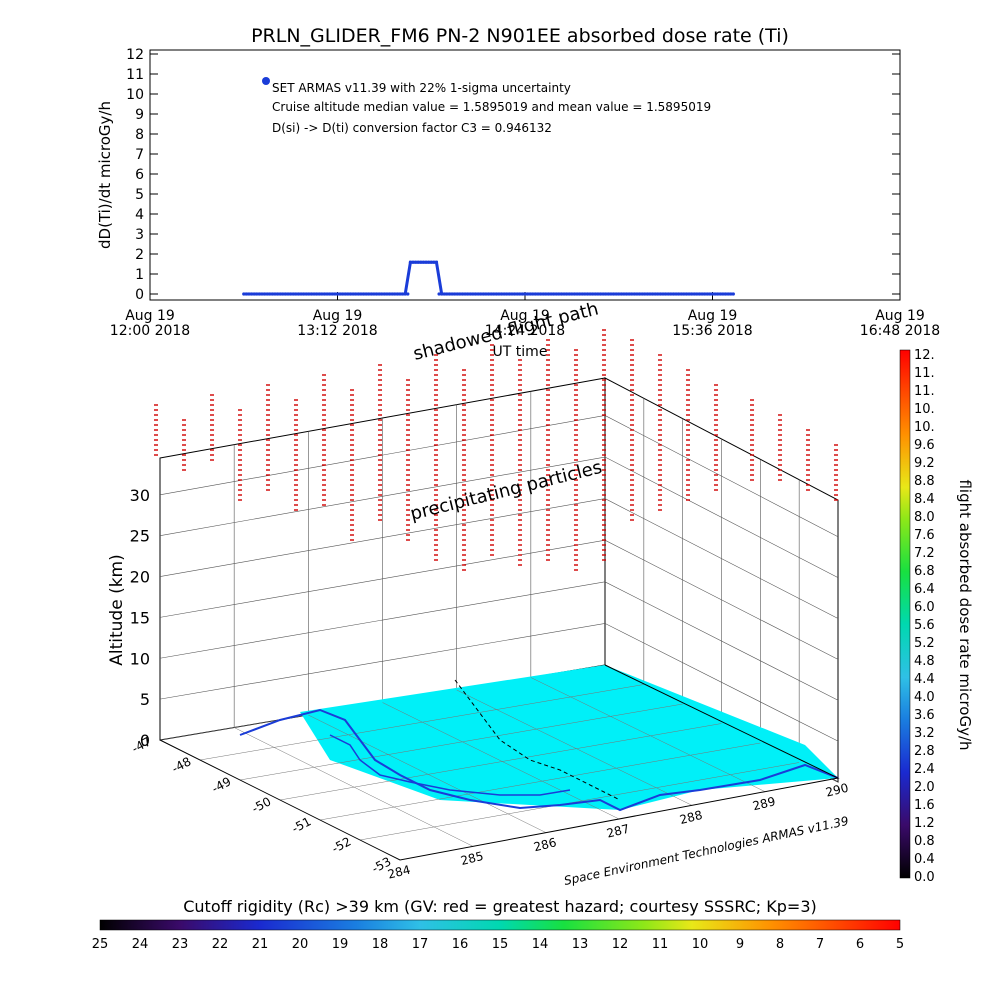  Describe the element at coordinates (105, 175) in the screenshot. I see `top-y-axis-label: dD(Ti)/dt microGy/h` at that location.